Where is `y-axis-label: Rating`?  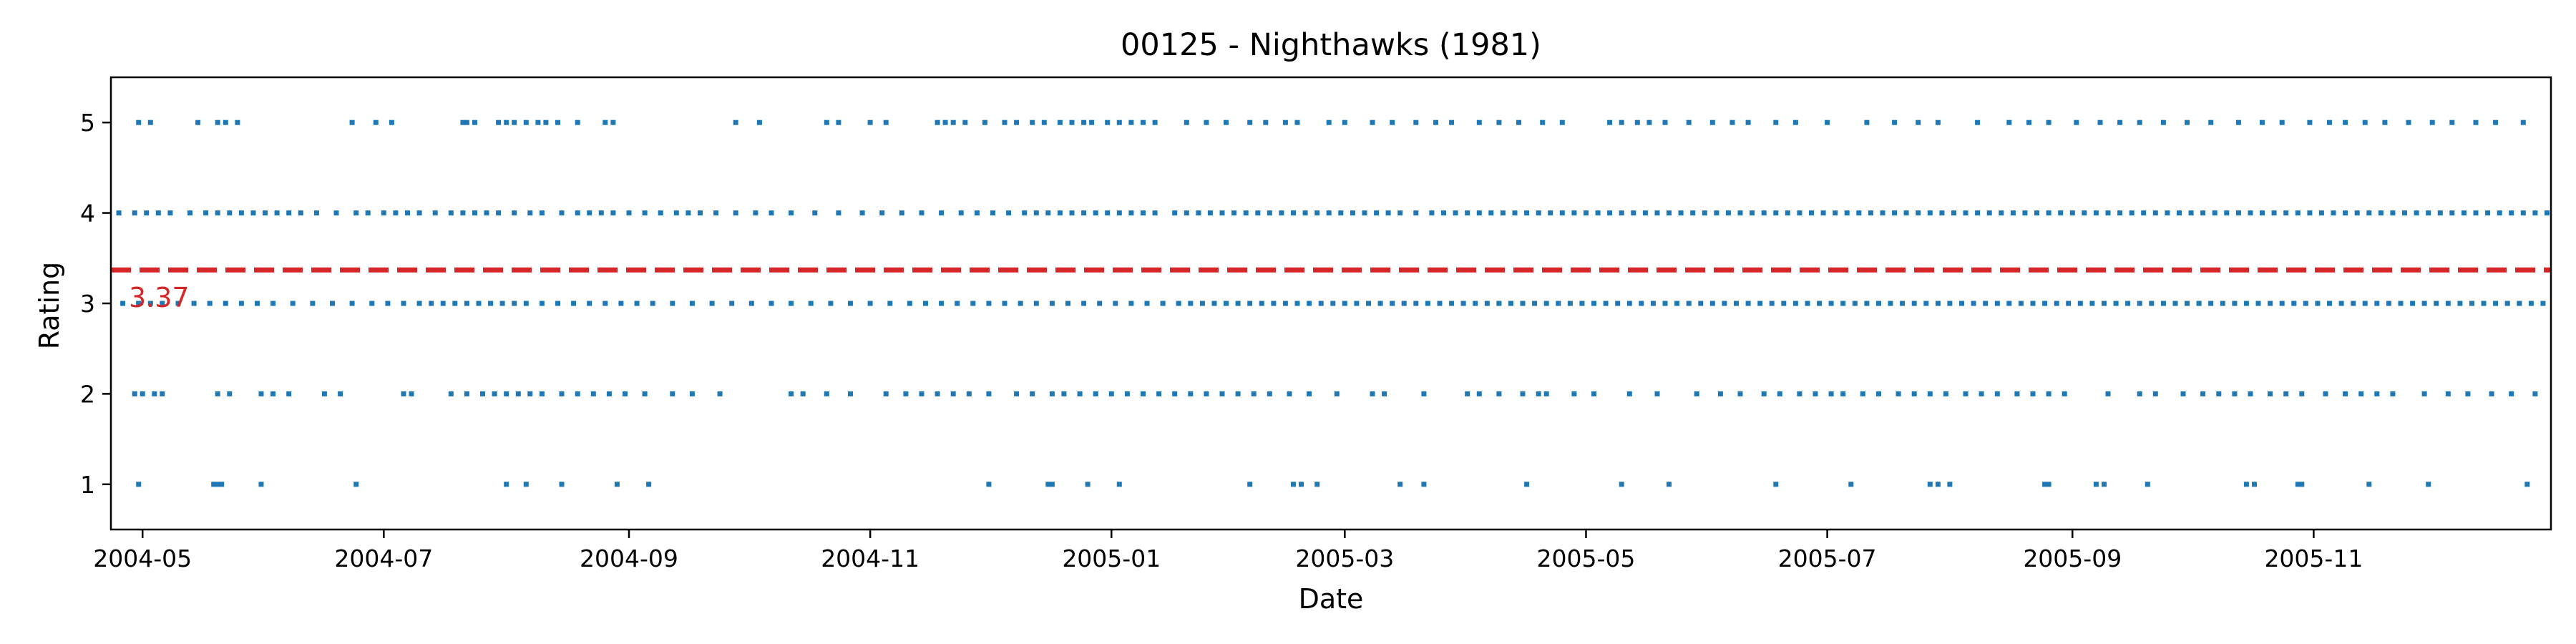
y-axis-label: Rating is located at coordinates (49, 306).